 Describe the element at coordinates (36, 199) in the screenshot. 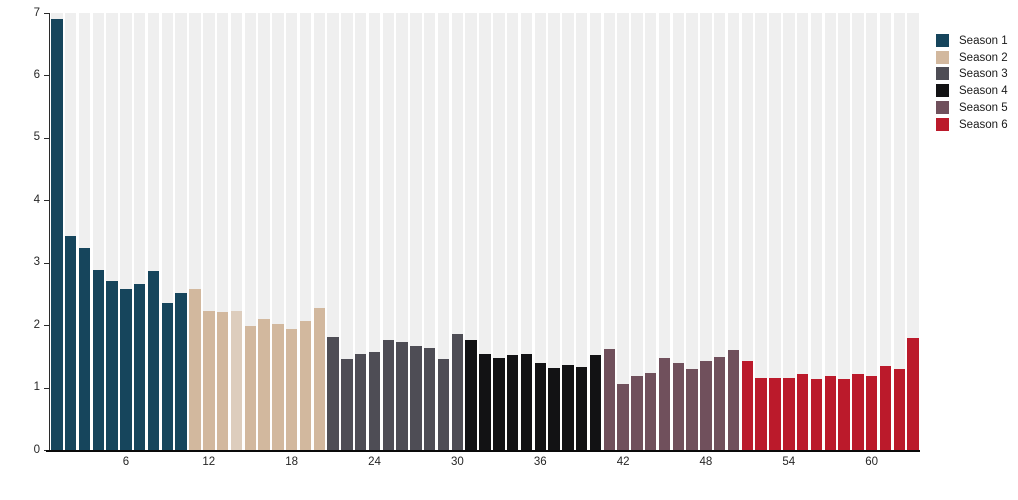

I see `y-axis-label: 4` at that location.